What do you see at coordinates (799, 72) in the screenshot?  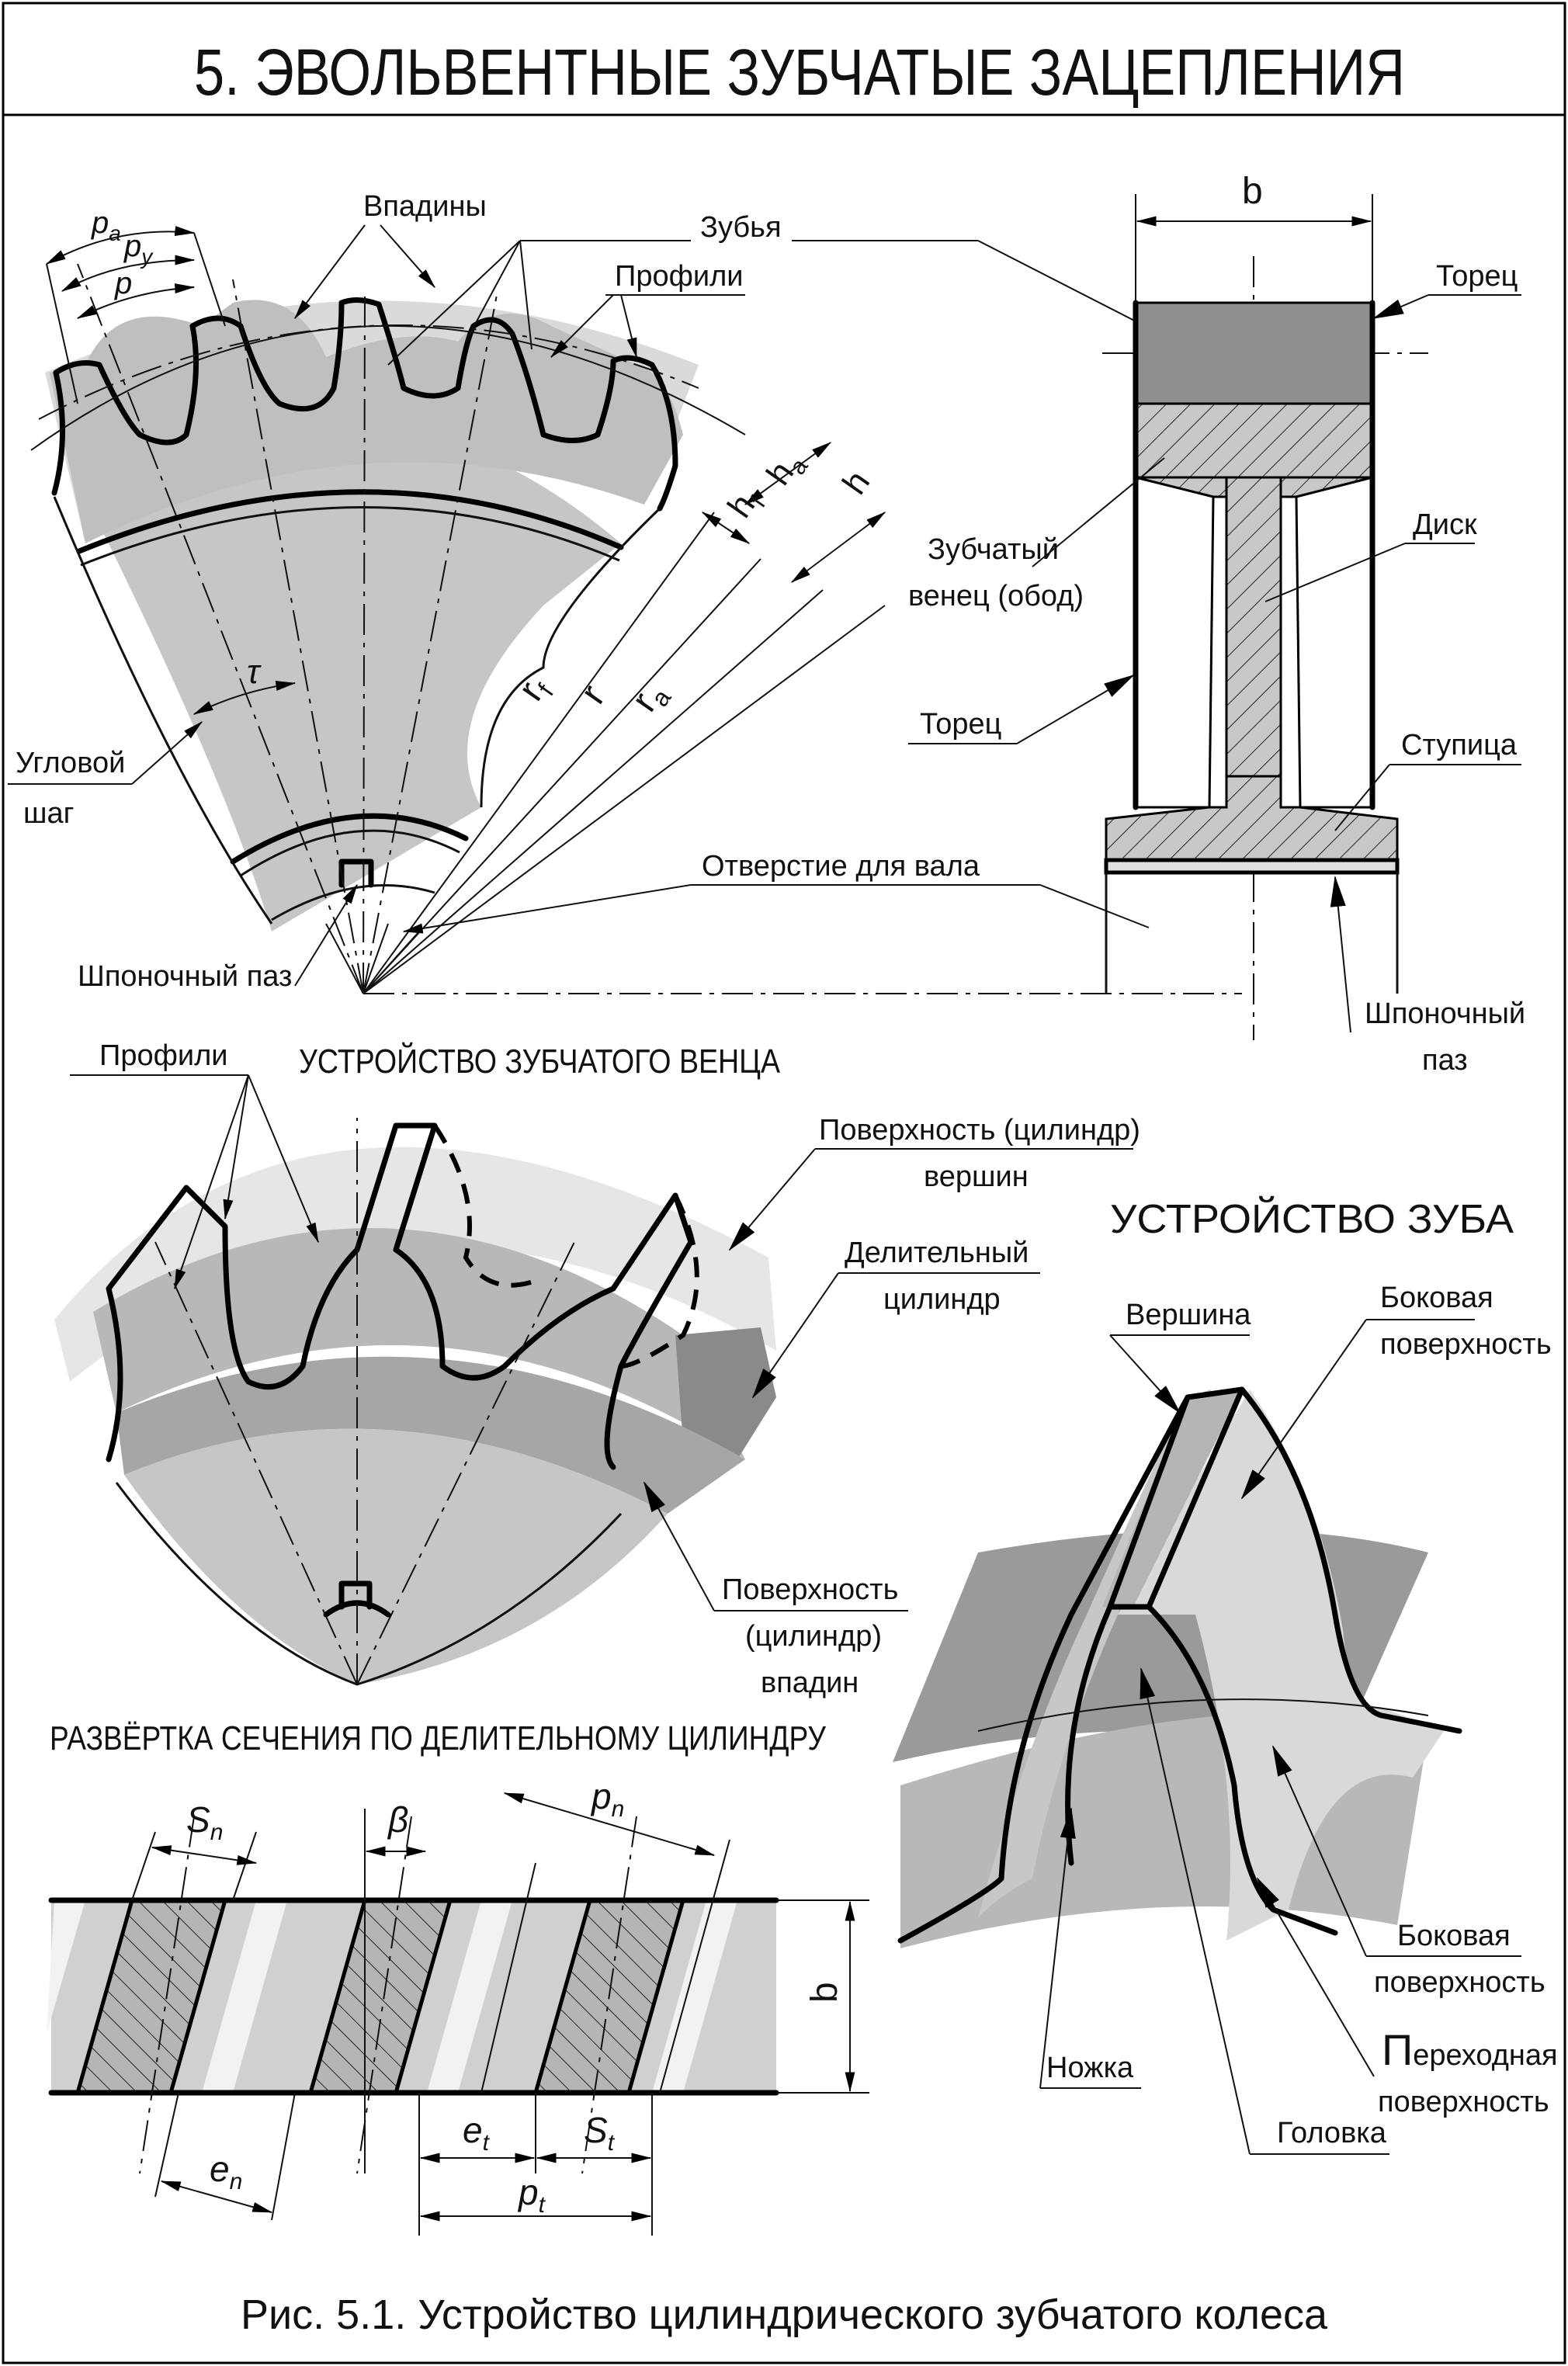 I see `page-title: 5. ЭВОЛЬВЕНТНЫЕ ЗУБЧАТЫЕ ЗАЦЕПЛЕНИЯ` at bounding box center [799, 72].